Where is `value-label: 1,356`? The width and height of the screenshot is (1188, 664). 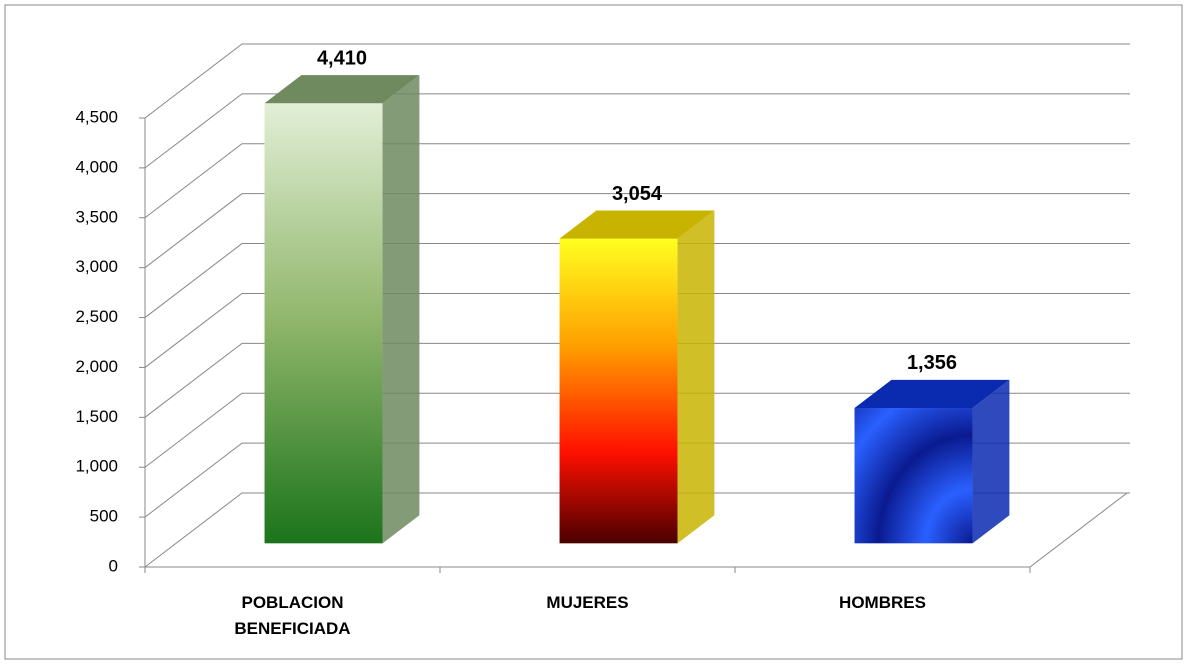 value-label: 1,356 is located at coordinates (932, 363).